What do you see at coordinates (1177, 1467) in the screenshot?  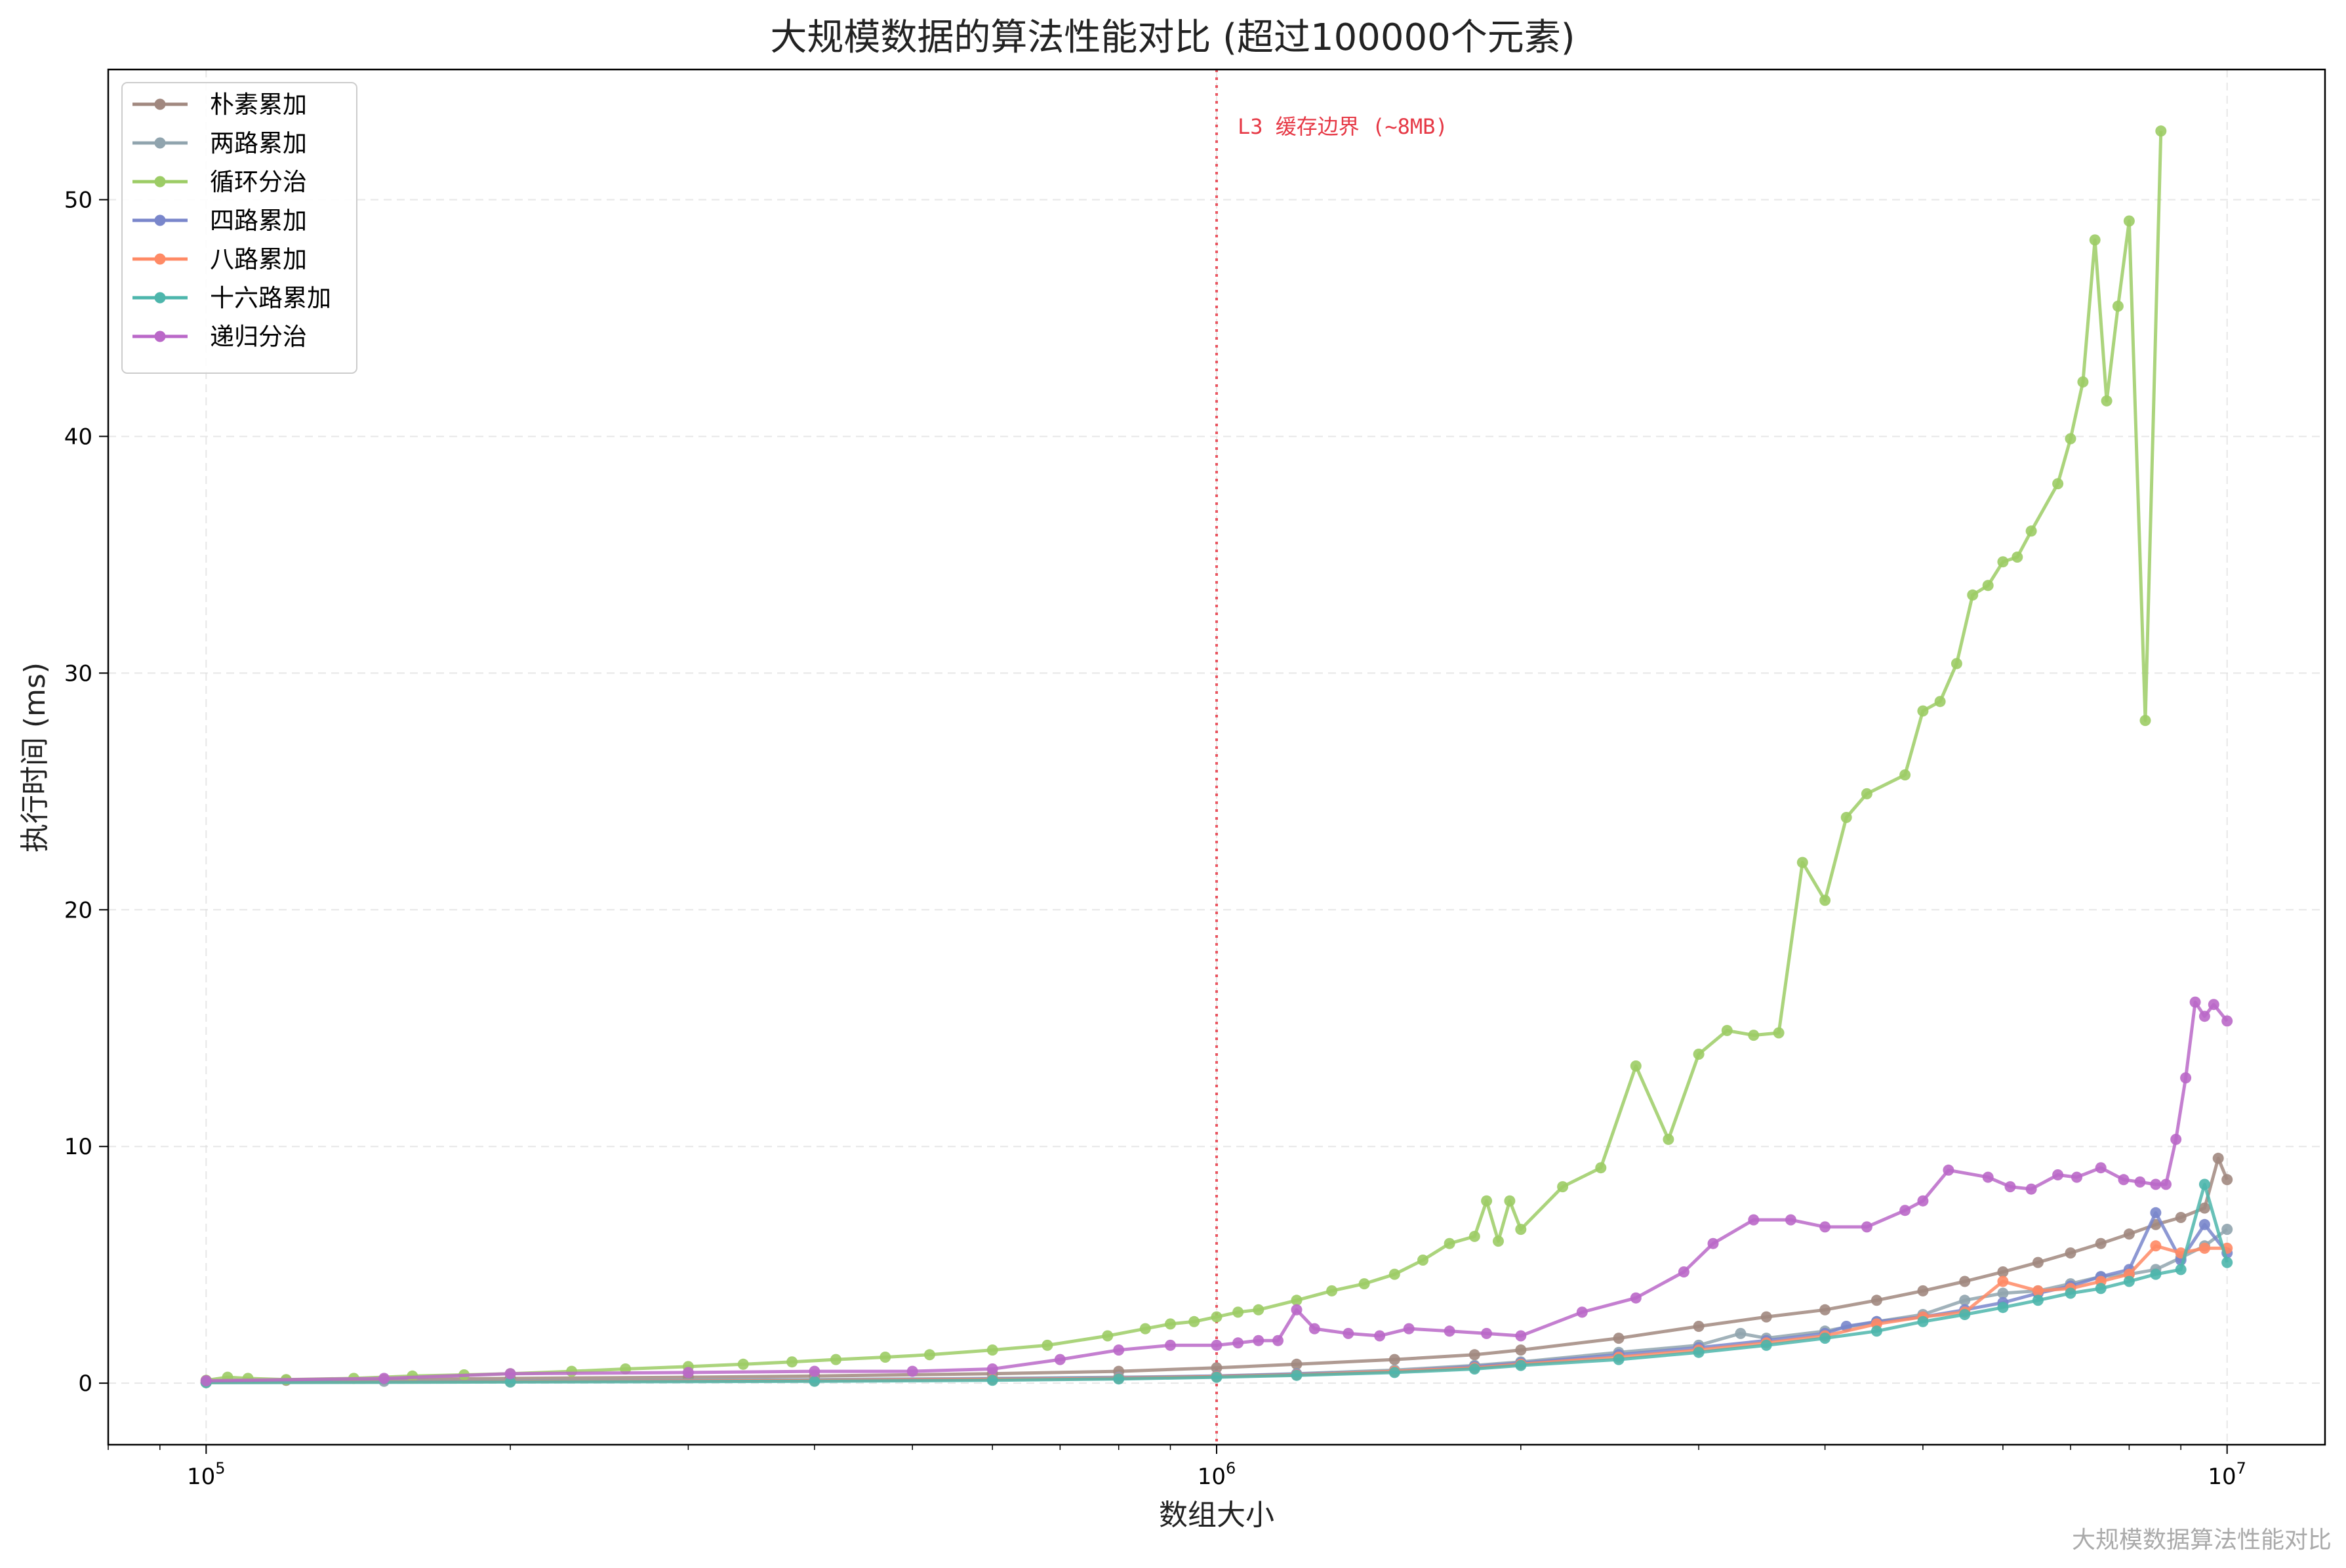 I see `x-axis-ticks: 10⁵ 10⁶ 10⁷` at bounding box center [1177, 1467].